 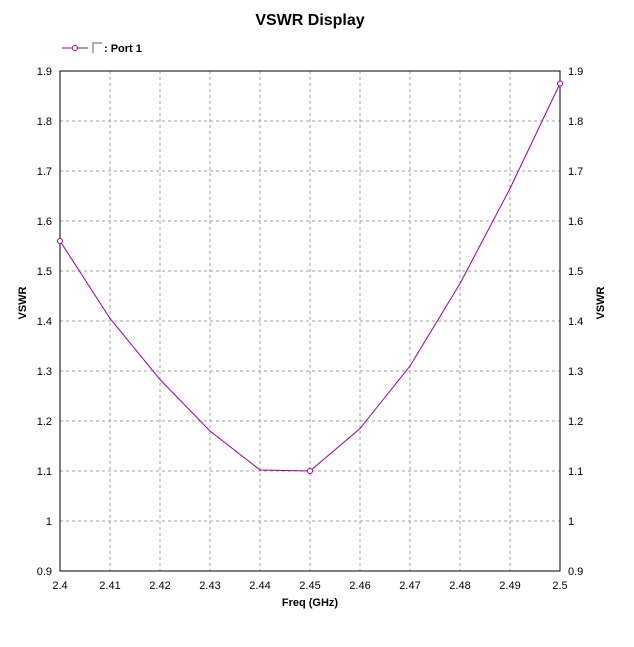 What do you see at coordinates (44, 372) in the screenshot?
I see `y-tick-label-left: 1.3` at bounding box center [44, 372].